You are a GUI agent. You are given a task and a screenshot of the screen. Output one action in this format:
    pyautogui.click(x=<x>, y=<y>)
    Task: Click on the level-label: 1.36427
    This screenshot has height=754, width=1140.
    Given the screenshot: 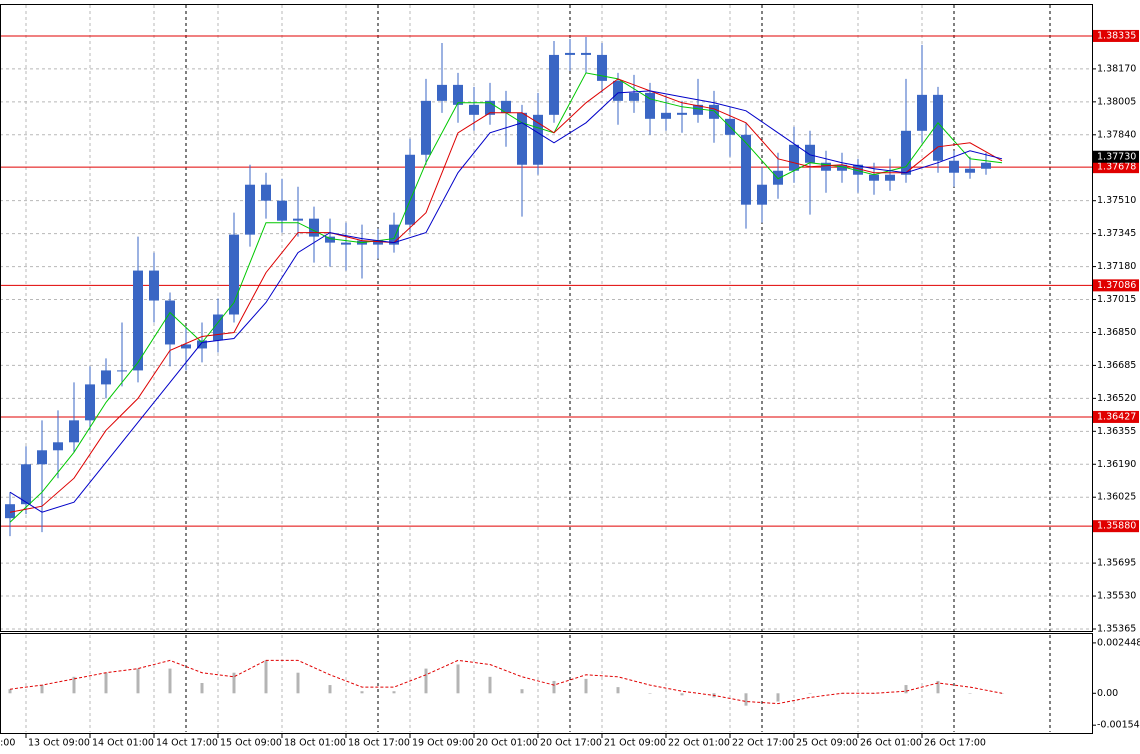 What is the action you would take?
    pyautogui.click(x=1116, y=416)
    